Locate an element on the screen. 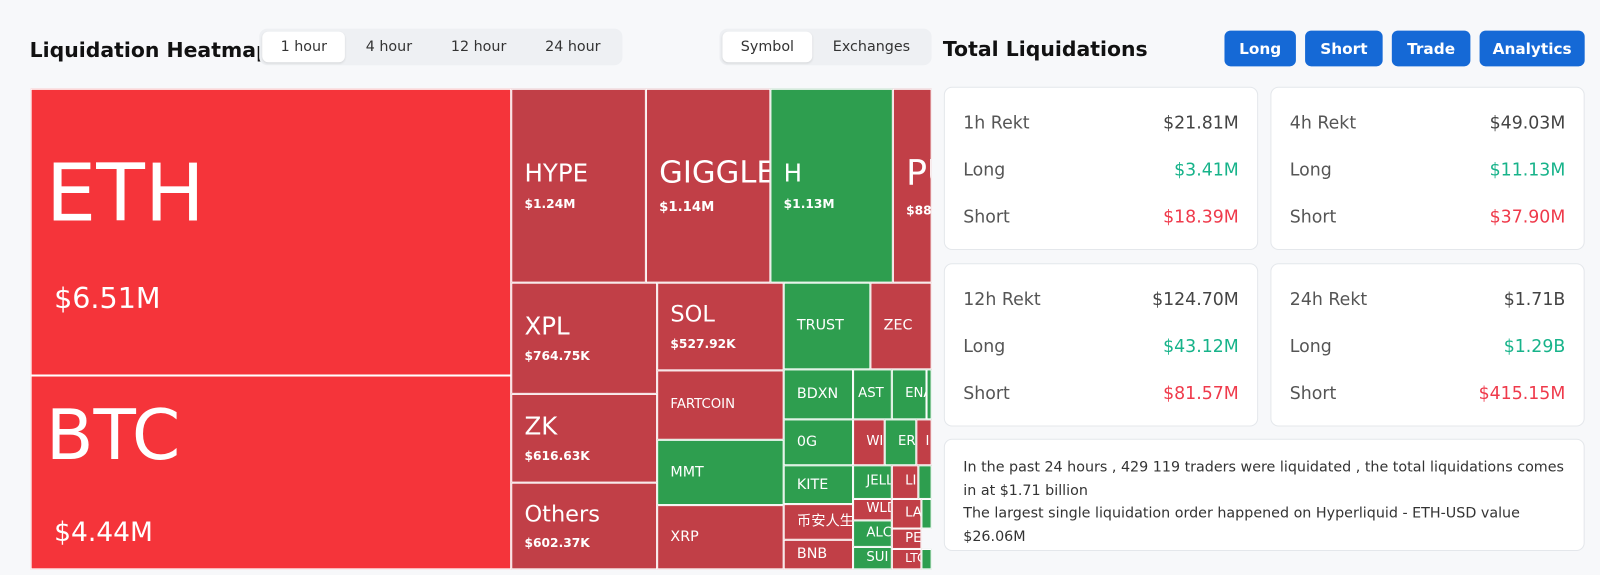 This screenshot has width=1600, height=575. row-value: $43.12M is located at coordinates (1201, 347).